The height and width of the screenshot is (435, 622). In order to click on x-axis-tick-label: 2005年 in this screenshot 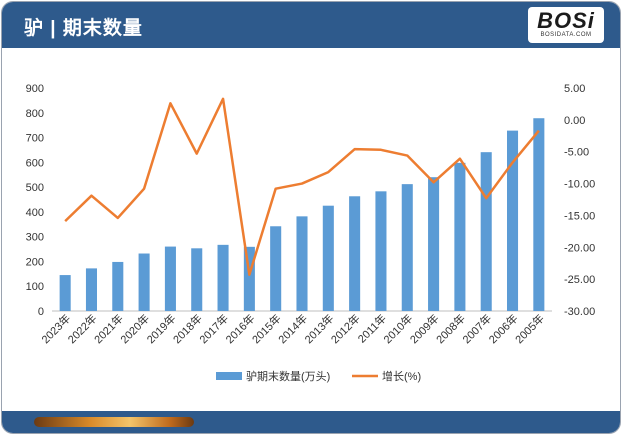, I will do `click(529, 328)`.